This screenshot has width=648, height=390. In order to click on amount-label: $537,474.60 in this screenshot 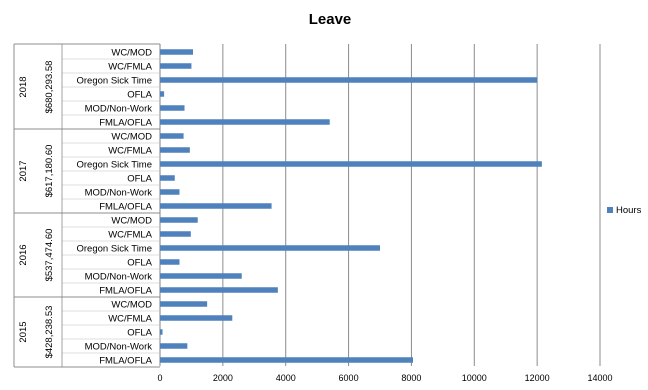, I will do `click(49, 255)`.